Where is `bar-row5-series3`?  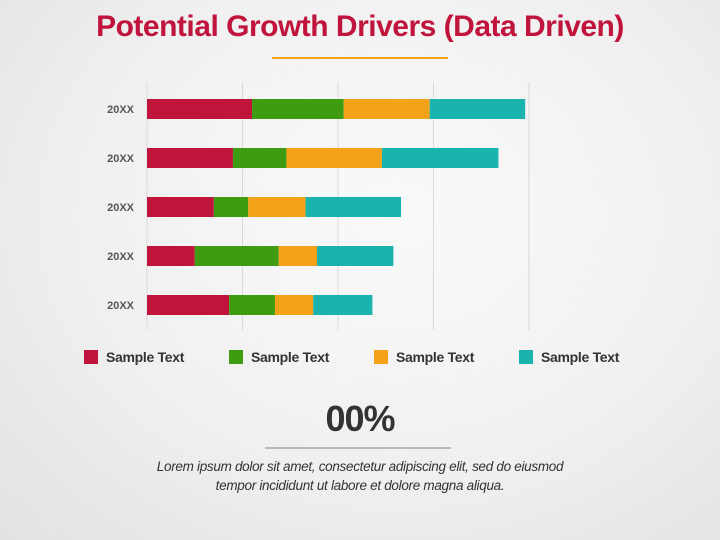 bar-row5-series3 is located at coordinates (294, 305).